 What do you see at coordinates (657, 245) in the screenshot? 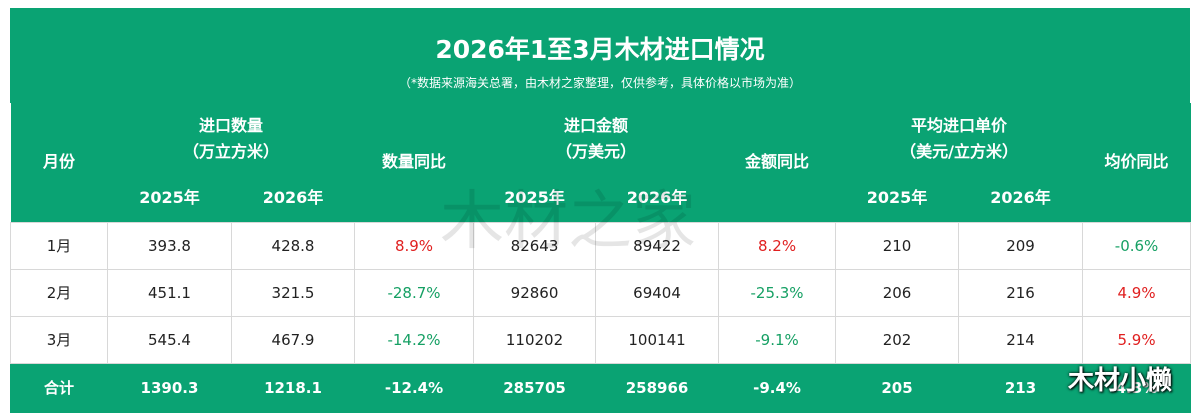
I see `cell: 89422` at bounding box center [657, 245].